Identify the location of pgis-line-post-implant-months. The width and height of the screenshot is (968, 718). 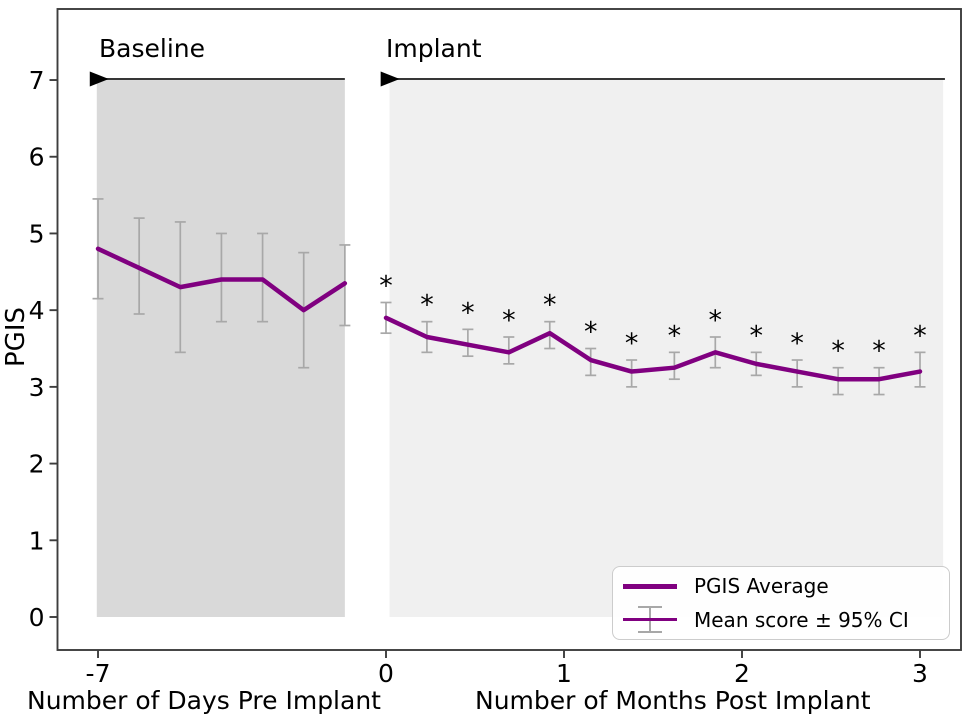
(653, 348).